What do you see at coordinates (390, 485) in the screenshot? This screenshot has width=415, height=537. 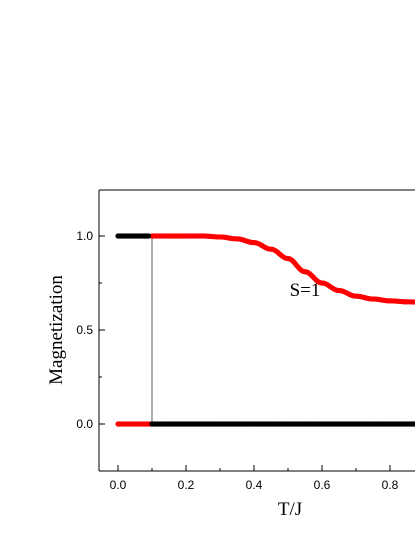 I see `x-tick-label: 0.8` at bounding box center [390, 485].